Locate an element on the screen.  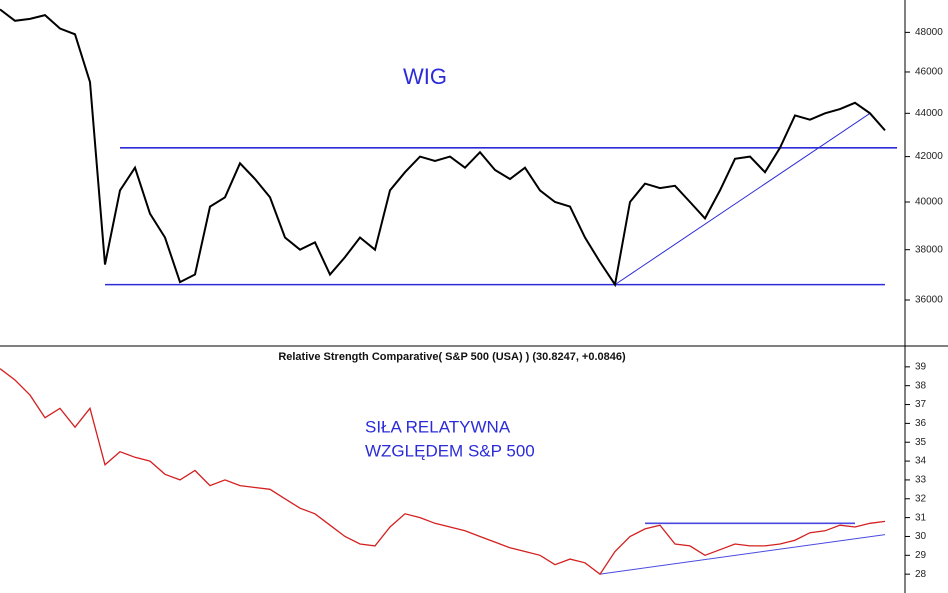
y-tick-label: 38000 is located at coordinates (929, 249).